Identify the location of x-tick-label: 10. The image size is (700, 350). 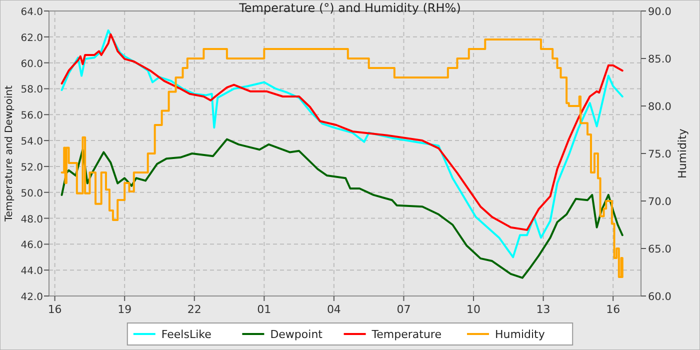
(473, 309).